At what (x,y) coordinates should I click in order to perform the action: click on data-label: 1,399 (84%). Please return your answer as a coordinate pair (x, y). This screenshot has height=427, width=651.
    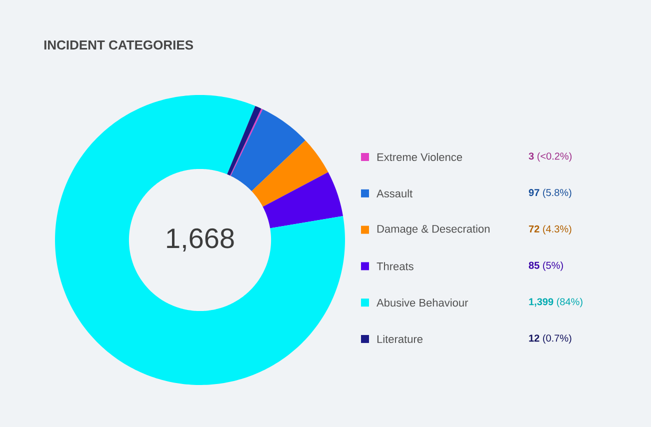
    Looking at the image, I should click on (555, 303).